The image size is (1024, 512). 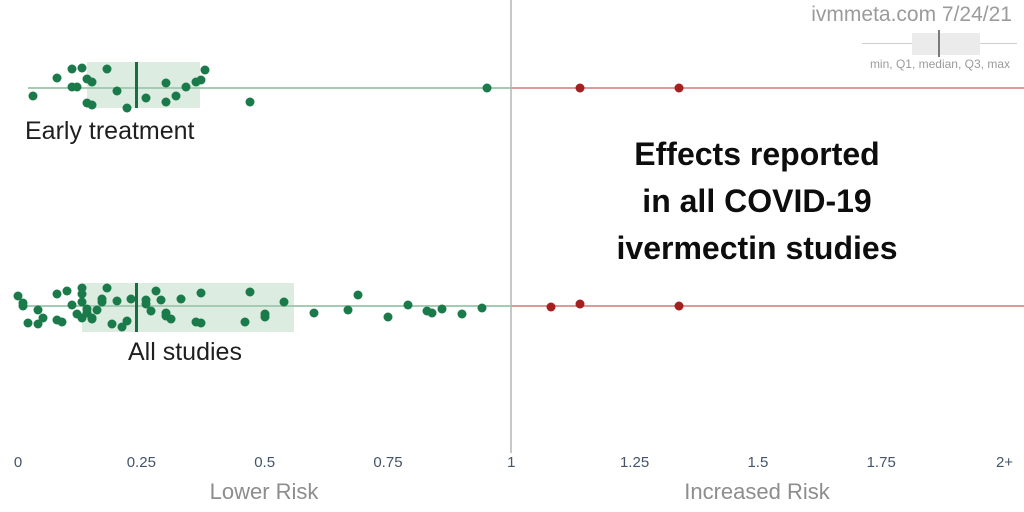 I want to click on x-axis-tick-1: 1, so click(x=511, y=462).